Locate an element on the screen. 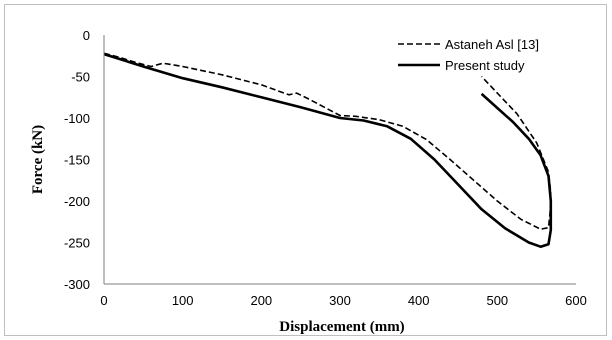 The height and width of the screenshot is (340, 612). x-tick-label: 300 is located at coordinates (340, 300).